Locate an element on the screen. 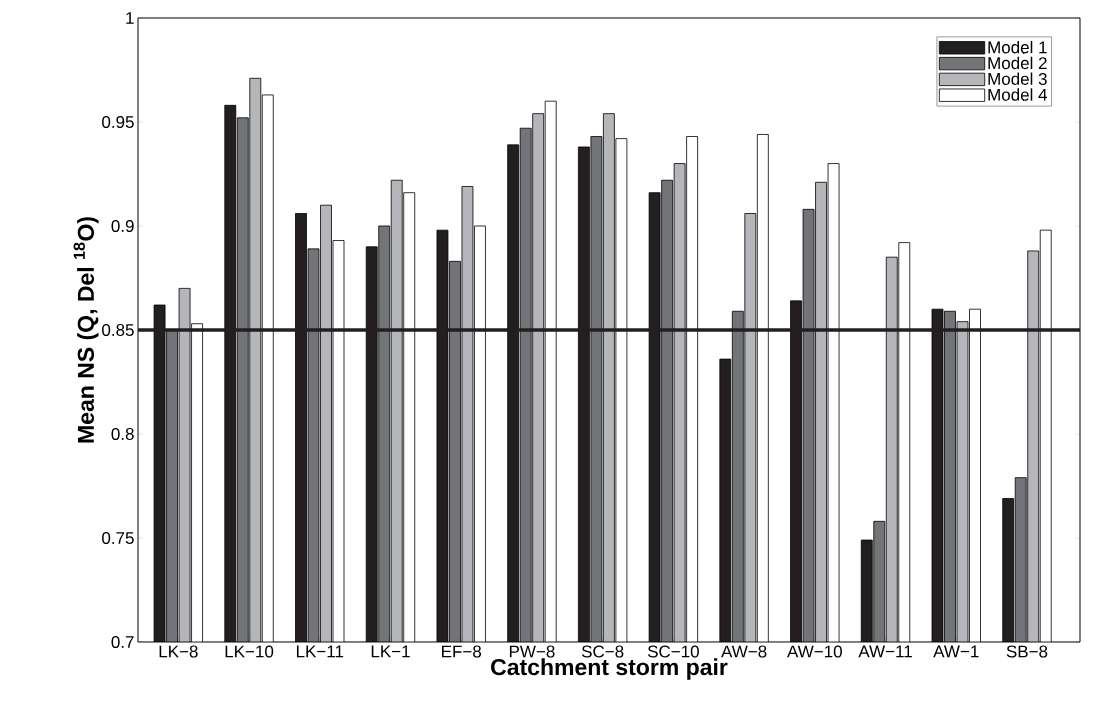 The height and width of the screenshot is (703, 1093). y-tick-label: 0.95 is located at coordinates (118, 122).